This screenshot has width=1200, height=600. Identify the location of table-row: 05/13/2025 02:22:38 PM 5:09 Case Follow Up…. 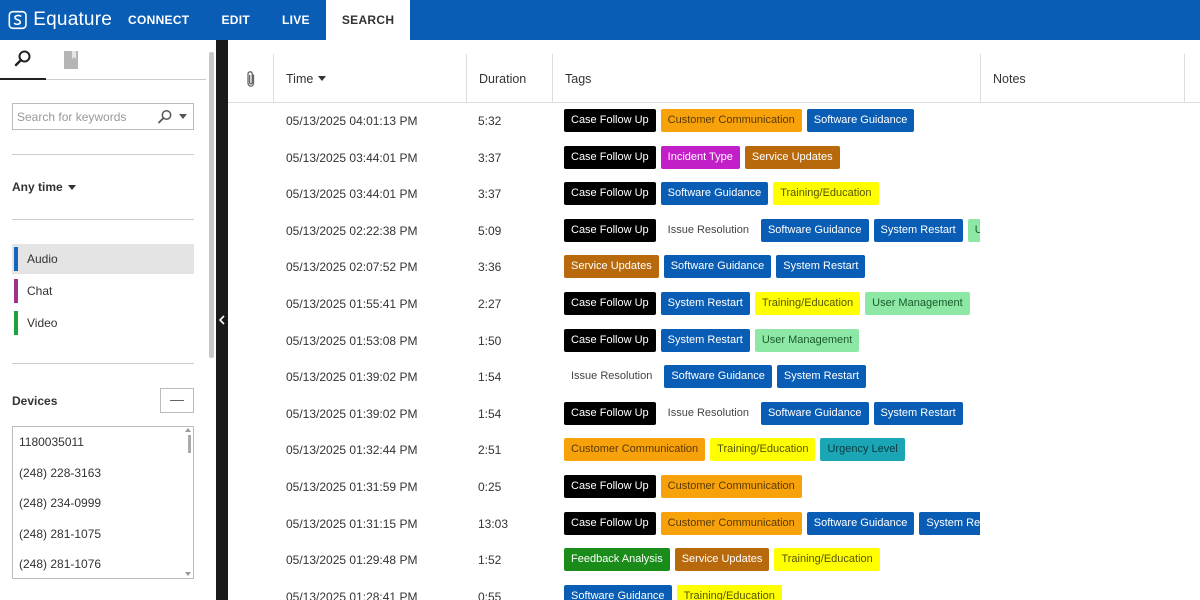
(714, 231).